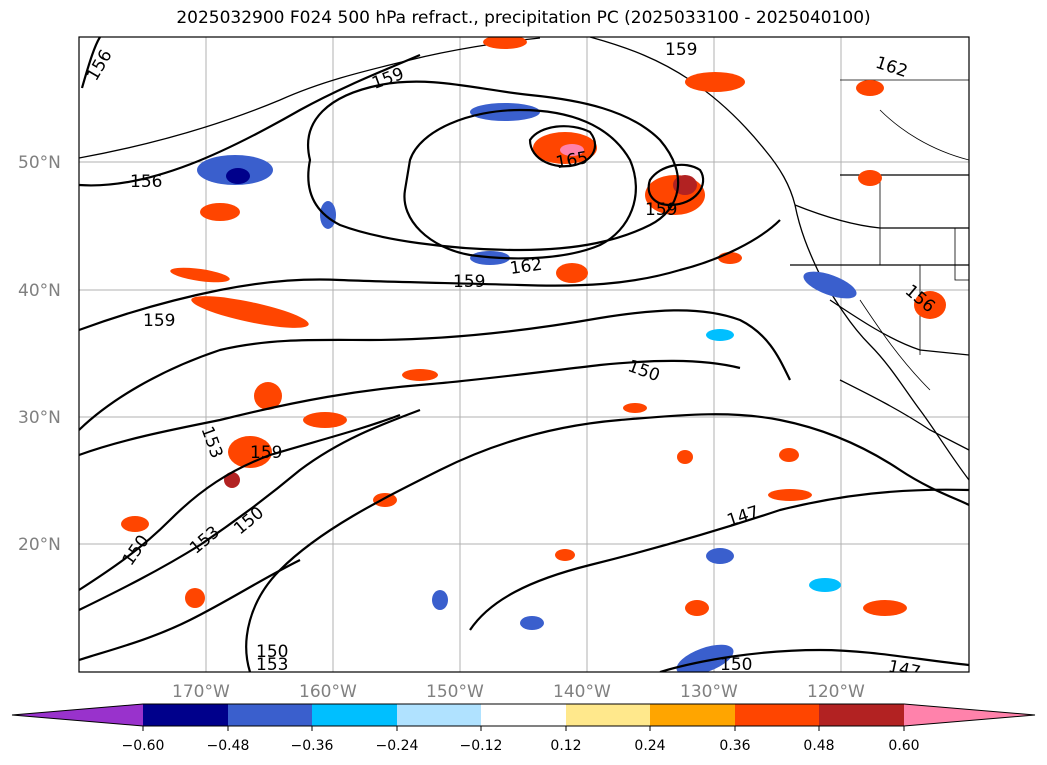 This screenshot has height=765, width=1047. I want to click on state-borders, so click(904, 235).